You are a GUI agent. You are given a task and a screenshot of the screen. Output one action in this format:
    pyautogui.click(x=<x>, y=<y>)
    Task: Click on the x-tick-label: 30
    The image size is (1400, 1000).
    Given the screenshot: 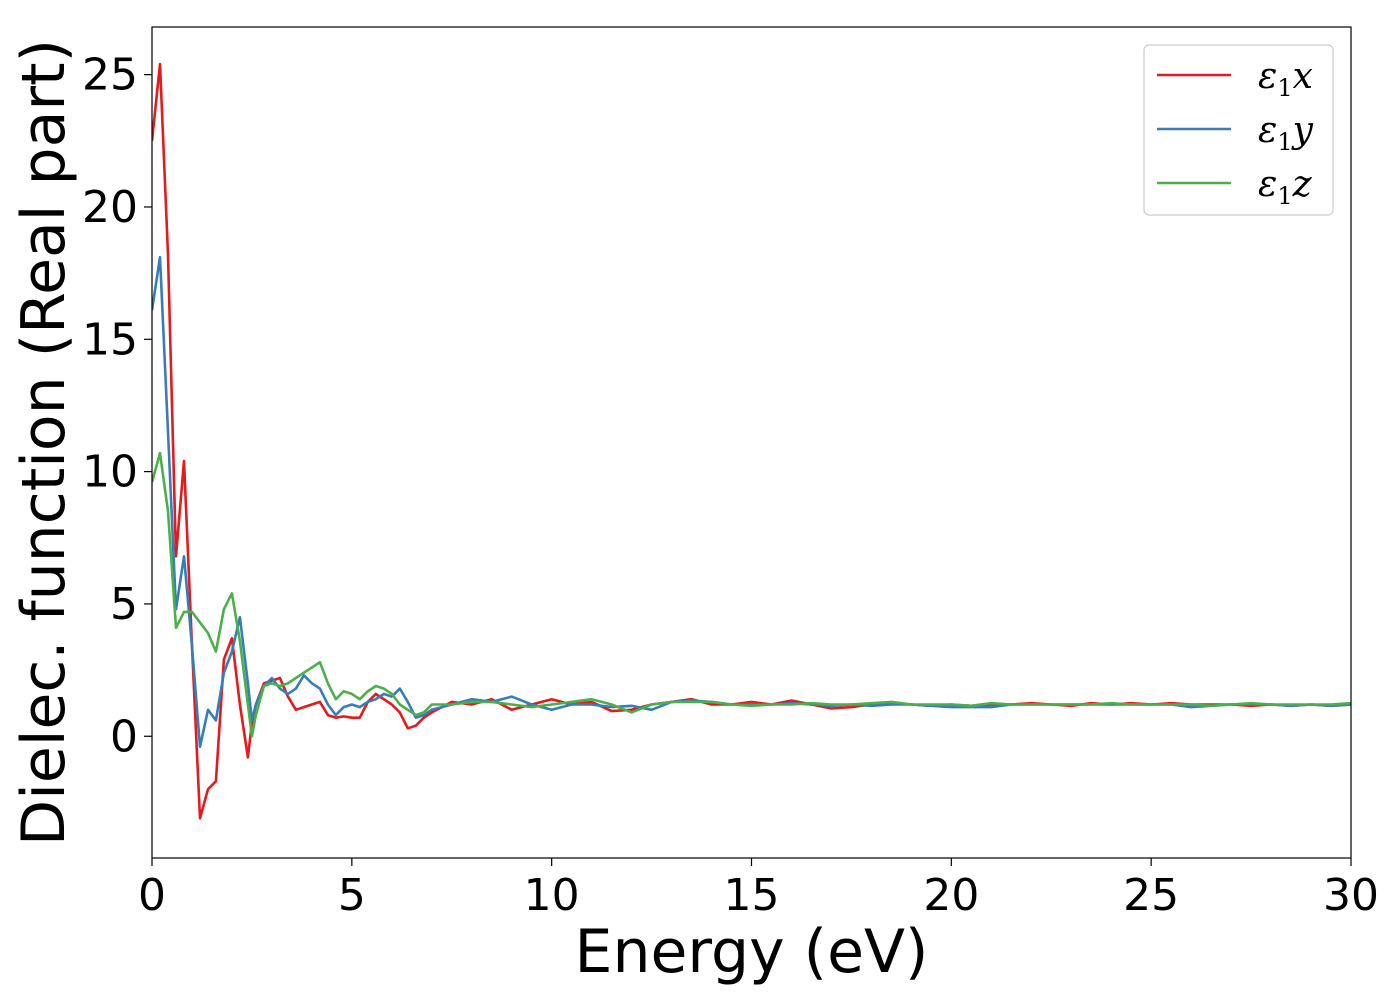 What is the action you would take?
    pyautogui.click(x=1351, y=895)
    